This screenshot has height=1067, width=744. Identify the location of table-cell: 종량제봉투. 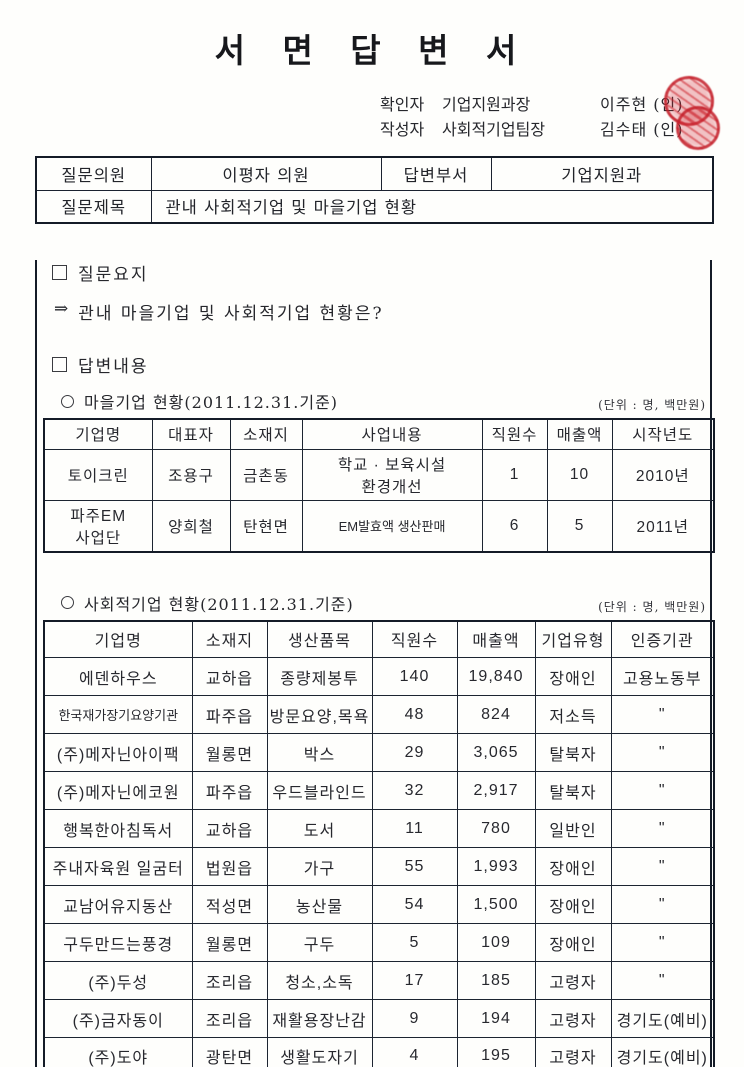
(319, 676).